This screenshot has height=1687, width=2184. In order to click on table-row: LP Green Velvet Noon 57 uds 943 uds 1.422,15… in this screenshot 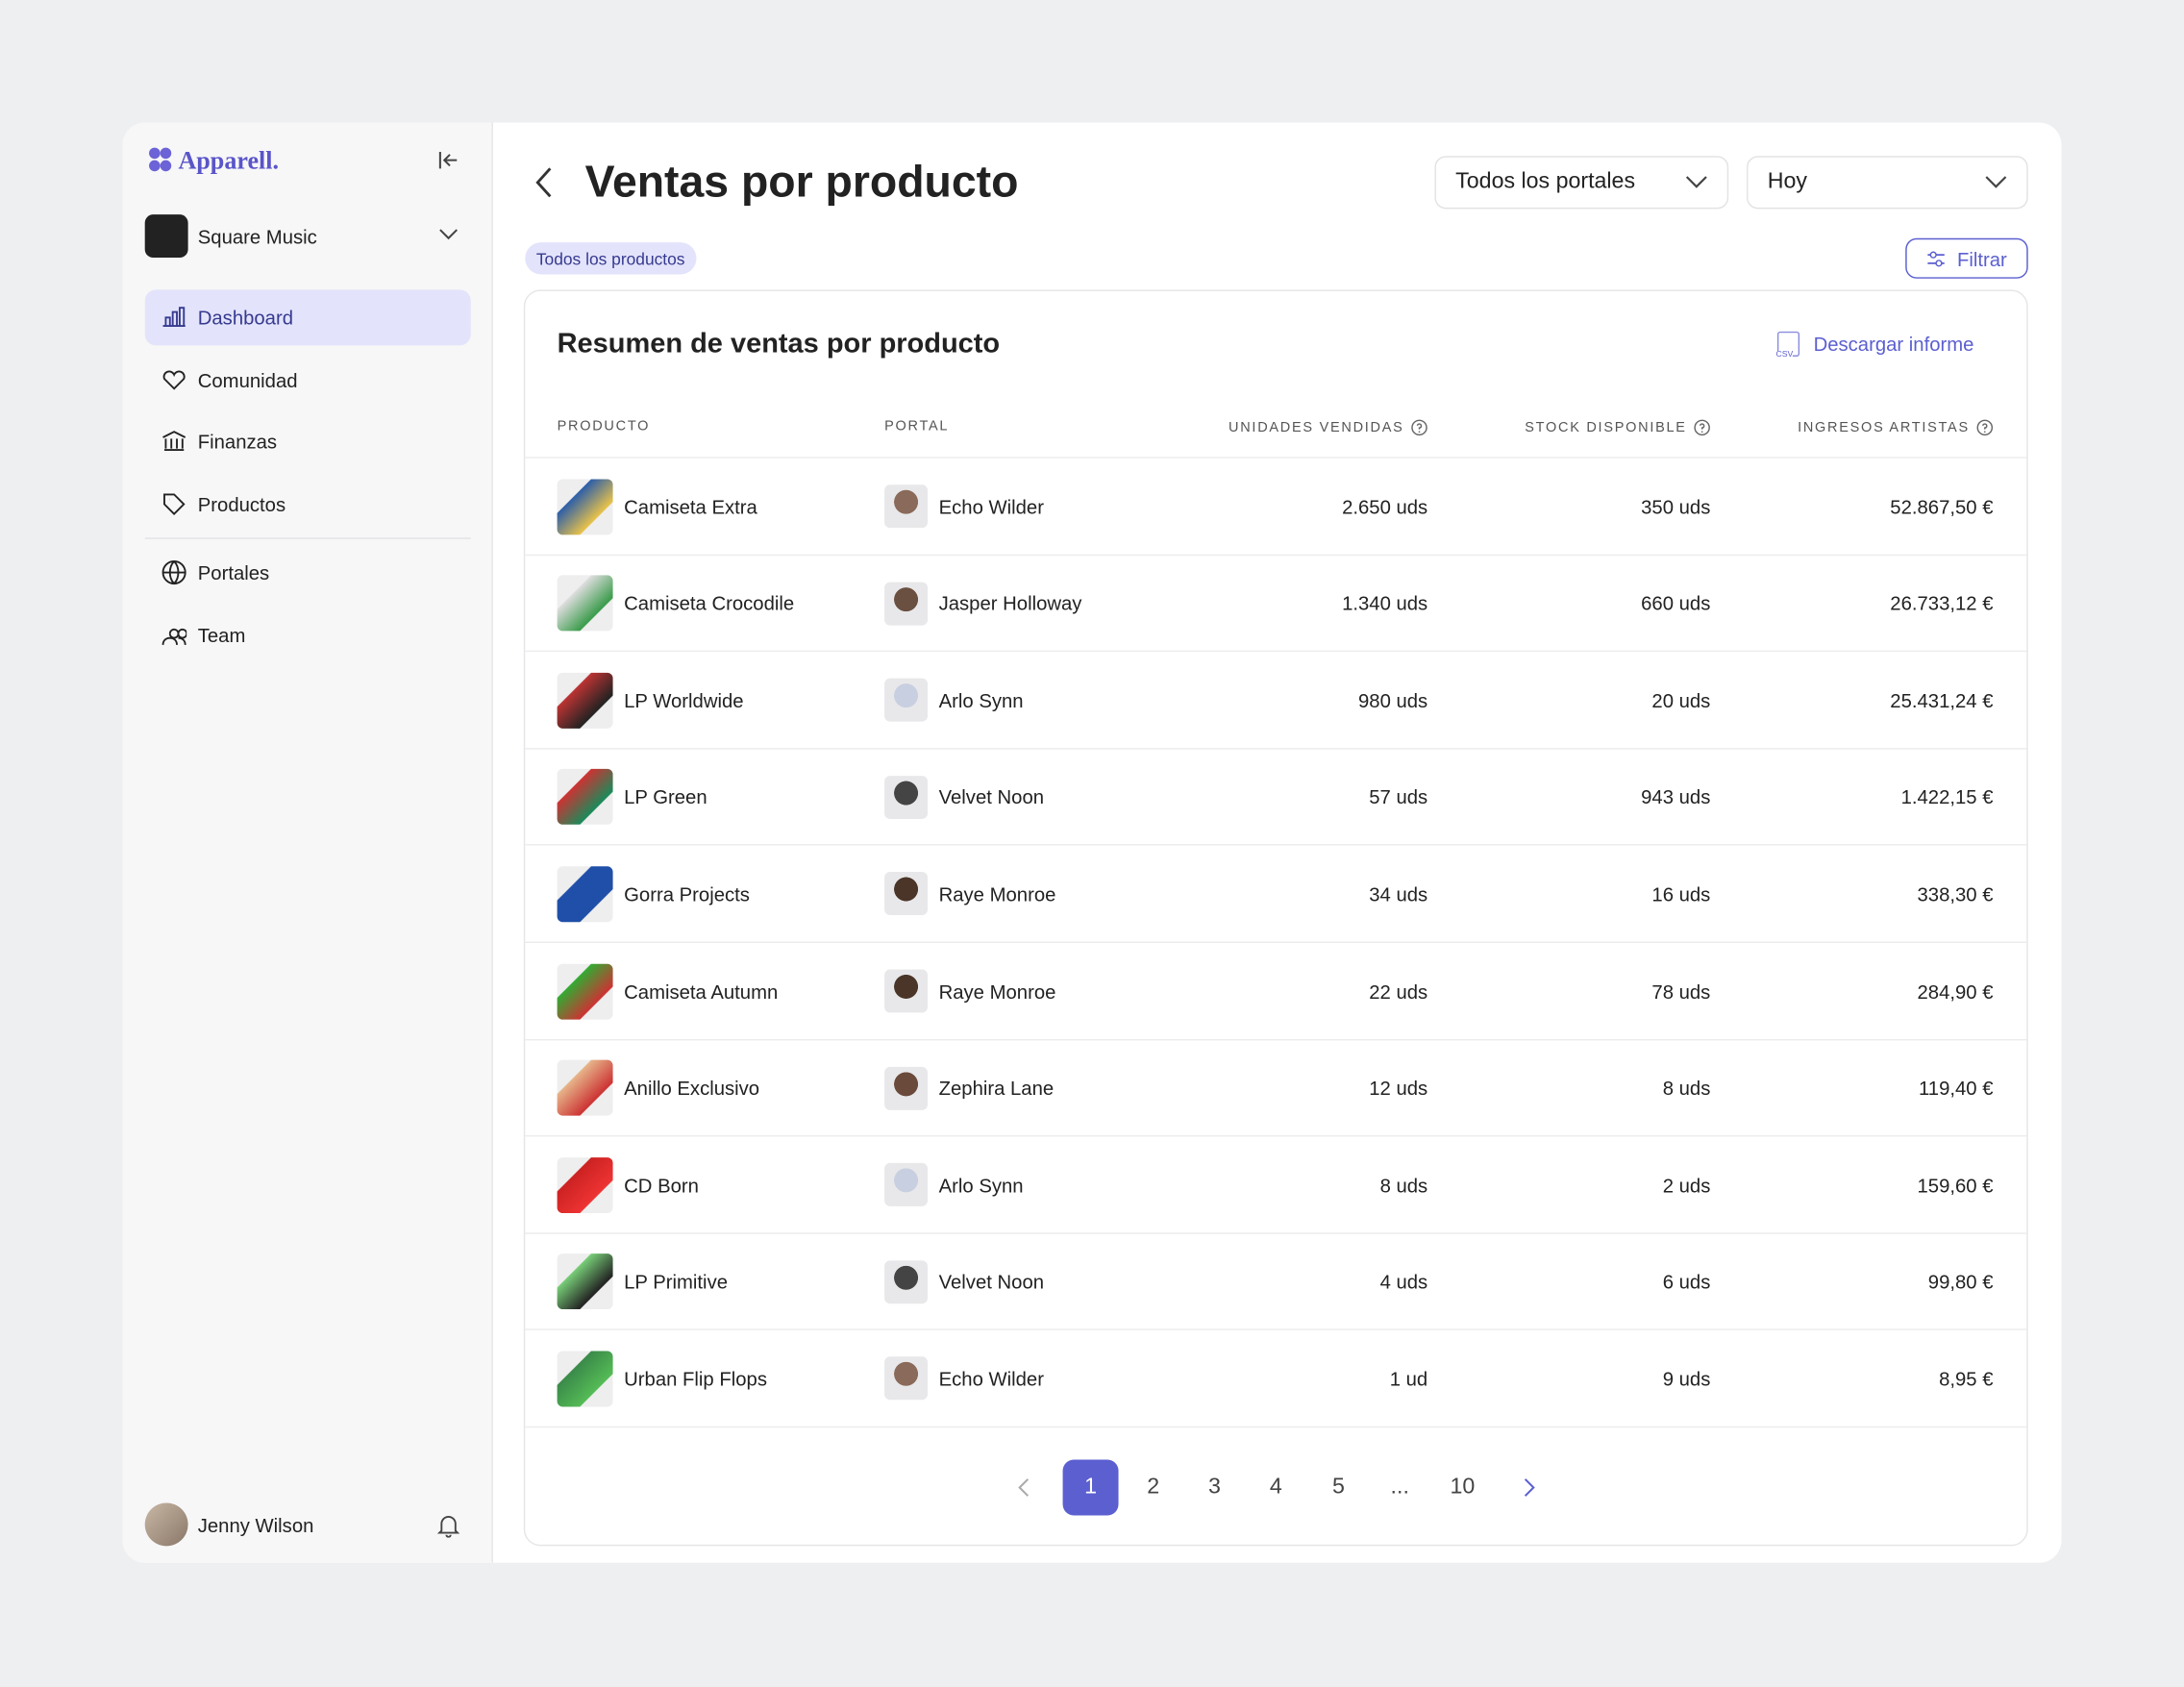, I will do `click(1276, 796)`.